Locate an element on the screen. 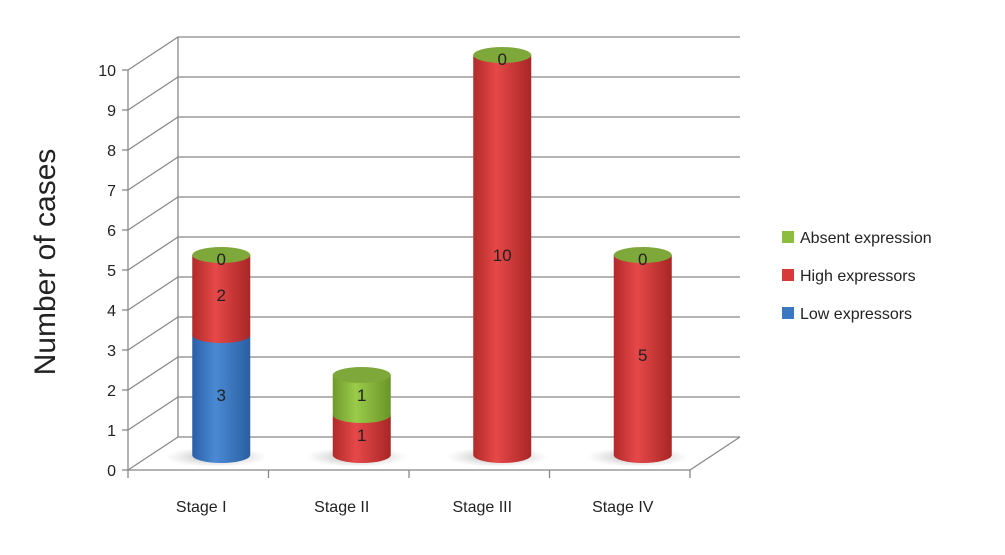  y-tick-label: 2 is located at coordinates (111, 391).